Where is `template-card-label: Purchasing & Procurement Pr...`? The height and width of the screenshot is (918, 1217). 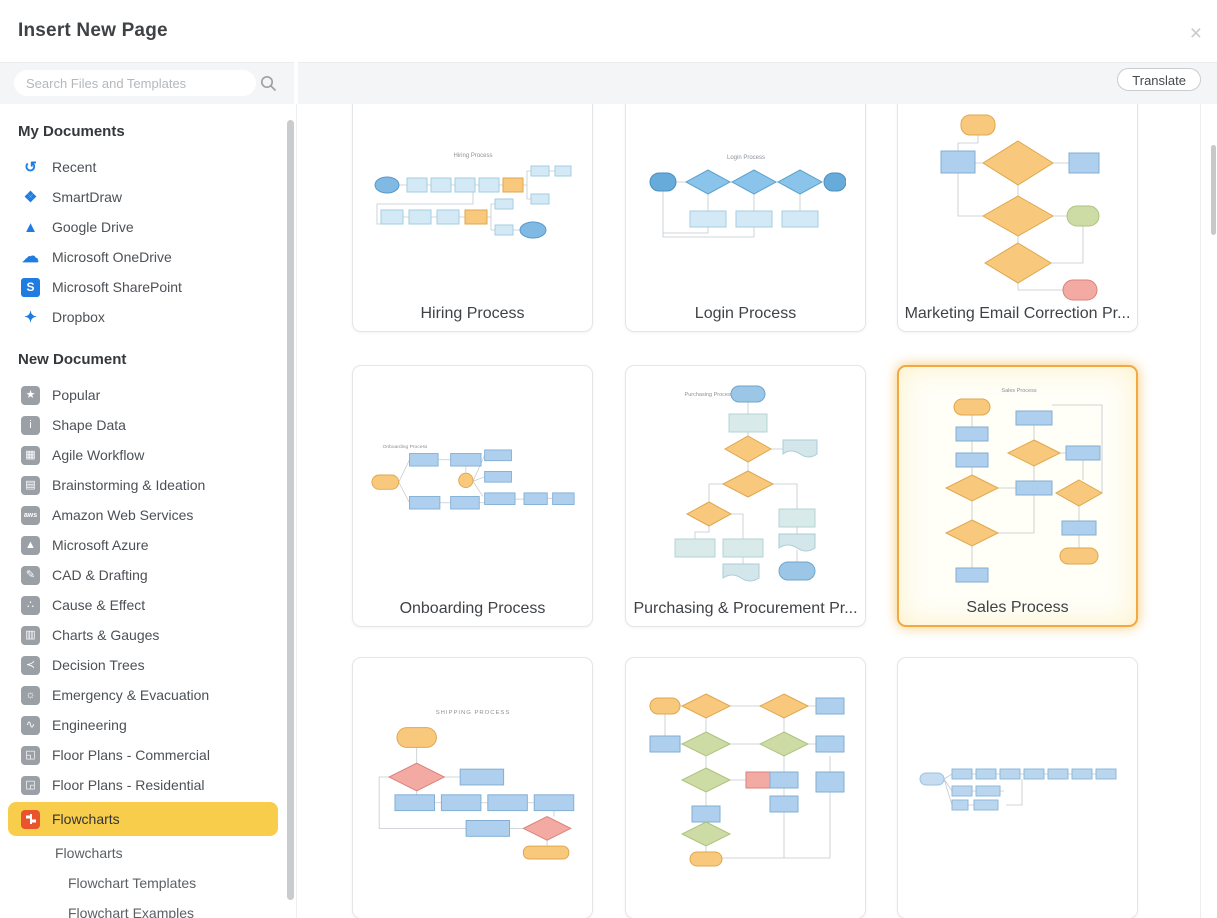
template-card-label: Purchasing & Procurement Pr... is located at coordinates (745, 608).